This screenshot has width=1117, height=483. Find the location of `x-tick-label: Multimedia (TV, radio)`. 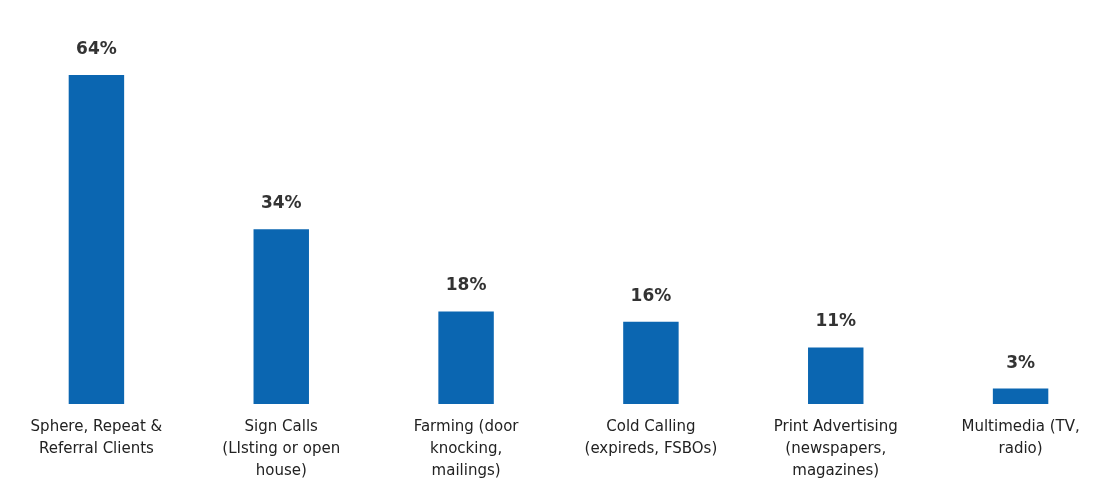

x-tick-label: Multimedia (TV, radio) is located at coordinates (1020, 436).